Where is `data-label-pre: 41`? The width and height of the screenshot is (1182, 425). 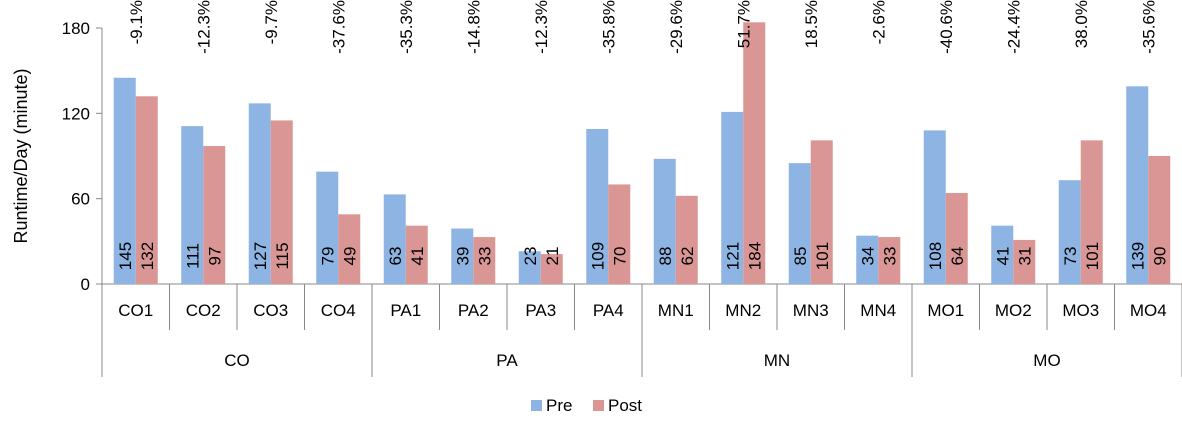 data-label-pre: 41 is located at coordinates (1002, 256).